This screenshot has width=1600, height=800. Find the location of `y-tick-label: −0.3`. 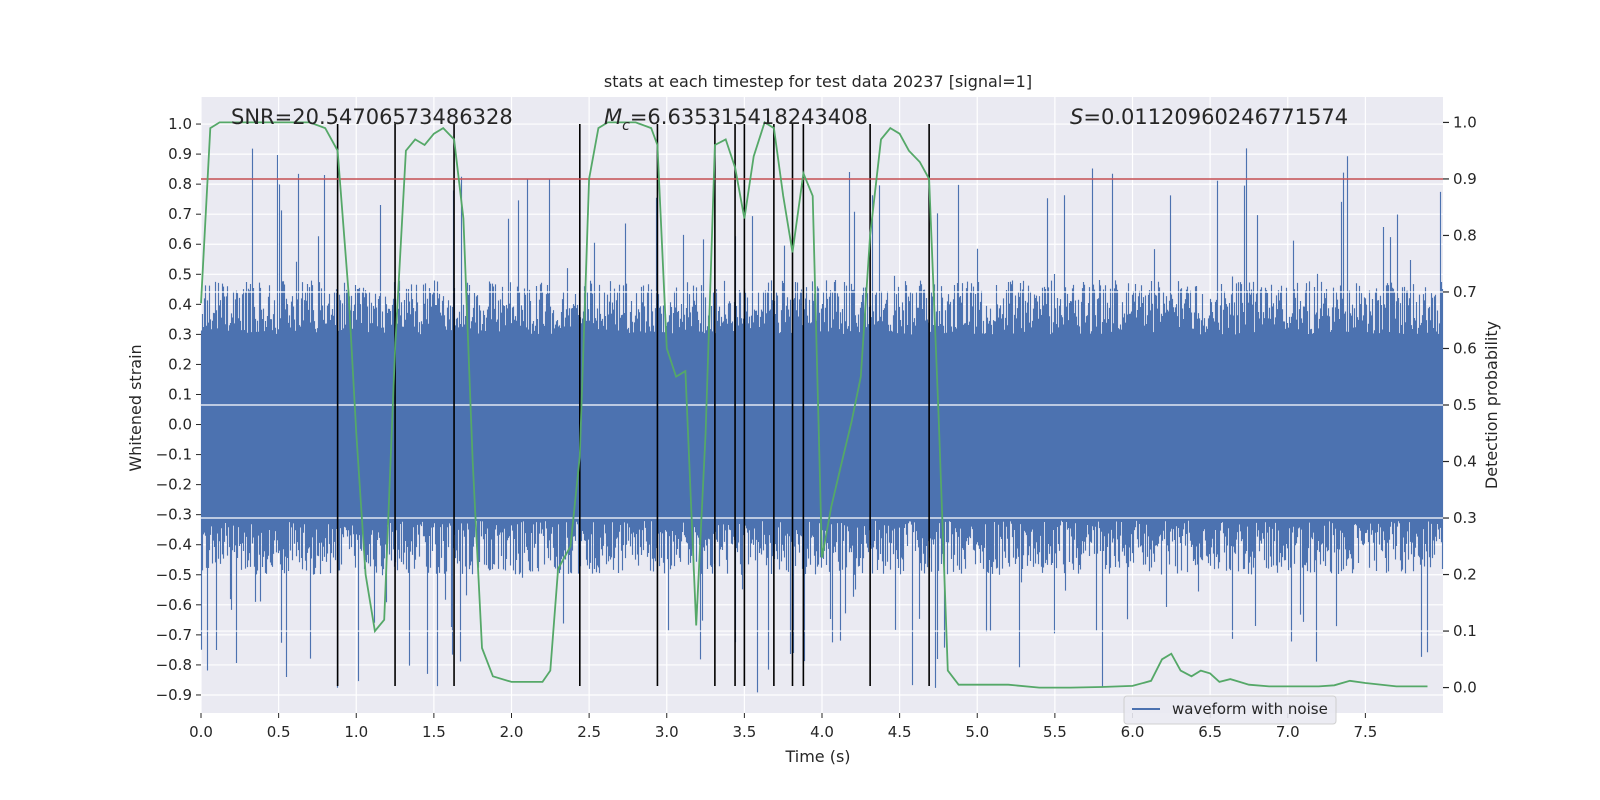

y-tick-label: −0.3 is located at coordinates (174, 515).